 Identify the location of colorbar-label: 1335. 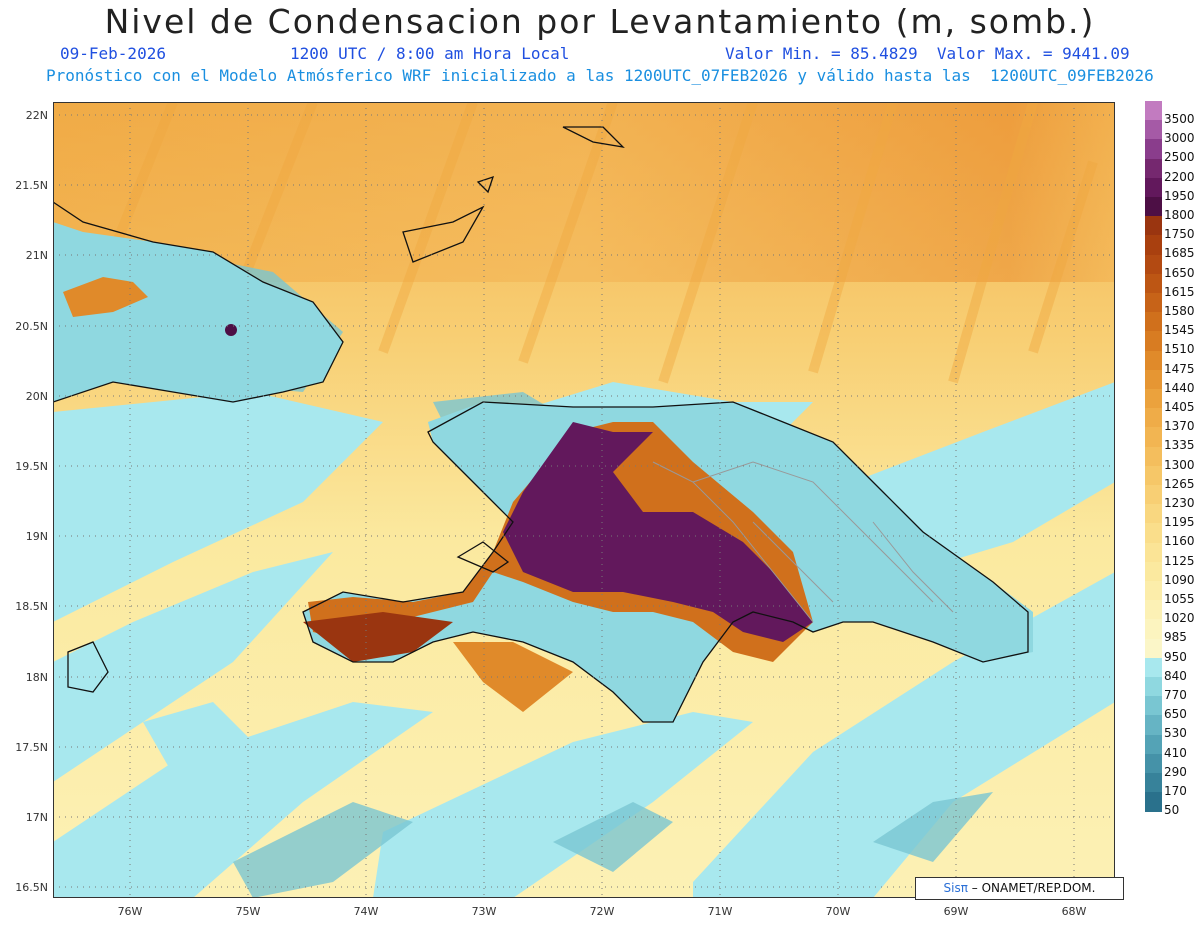
(1179, 445).